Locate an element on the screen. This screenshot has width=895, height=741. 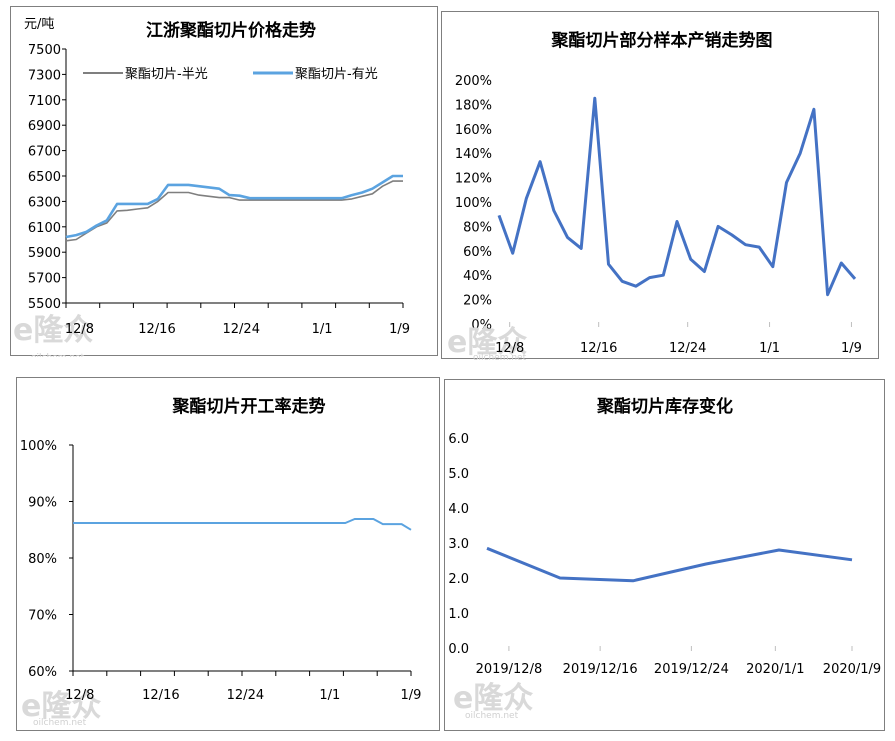
y-tick-label: 0% is located at coordinates (481, 325).